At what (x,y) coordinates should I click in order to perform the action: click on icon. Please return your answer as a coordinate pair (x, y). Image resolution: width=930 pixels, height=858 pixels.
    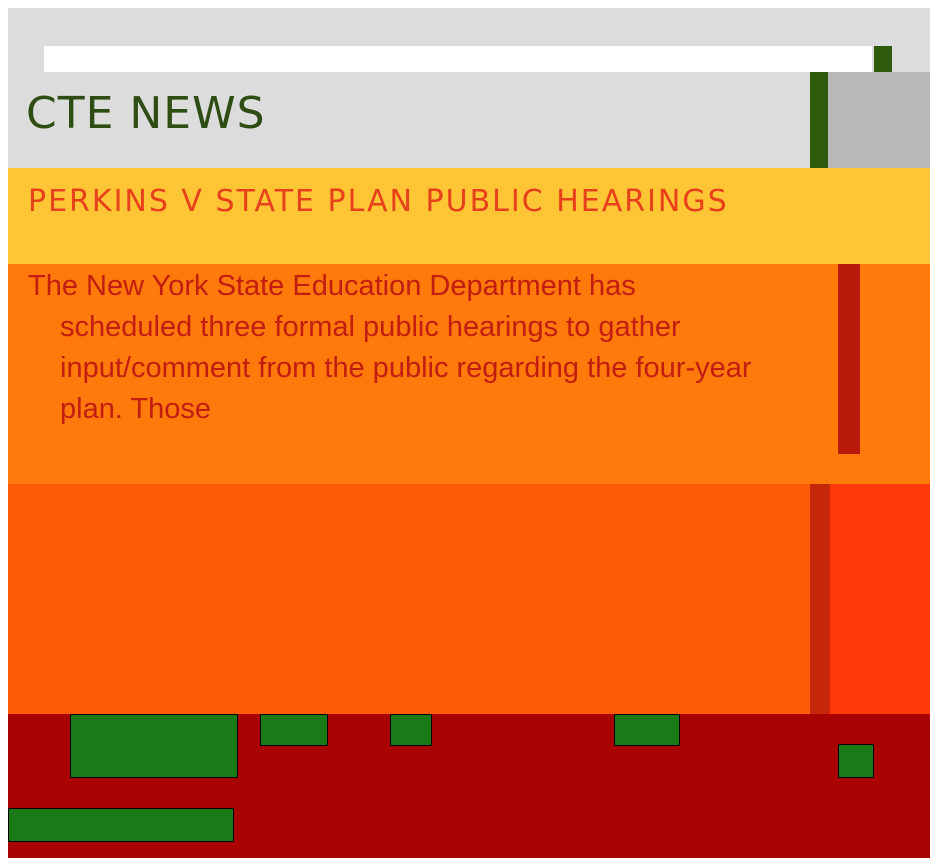
    Looking at the image, I should click on (856, 761).